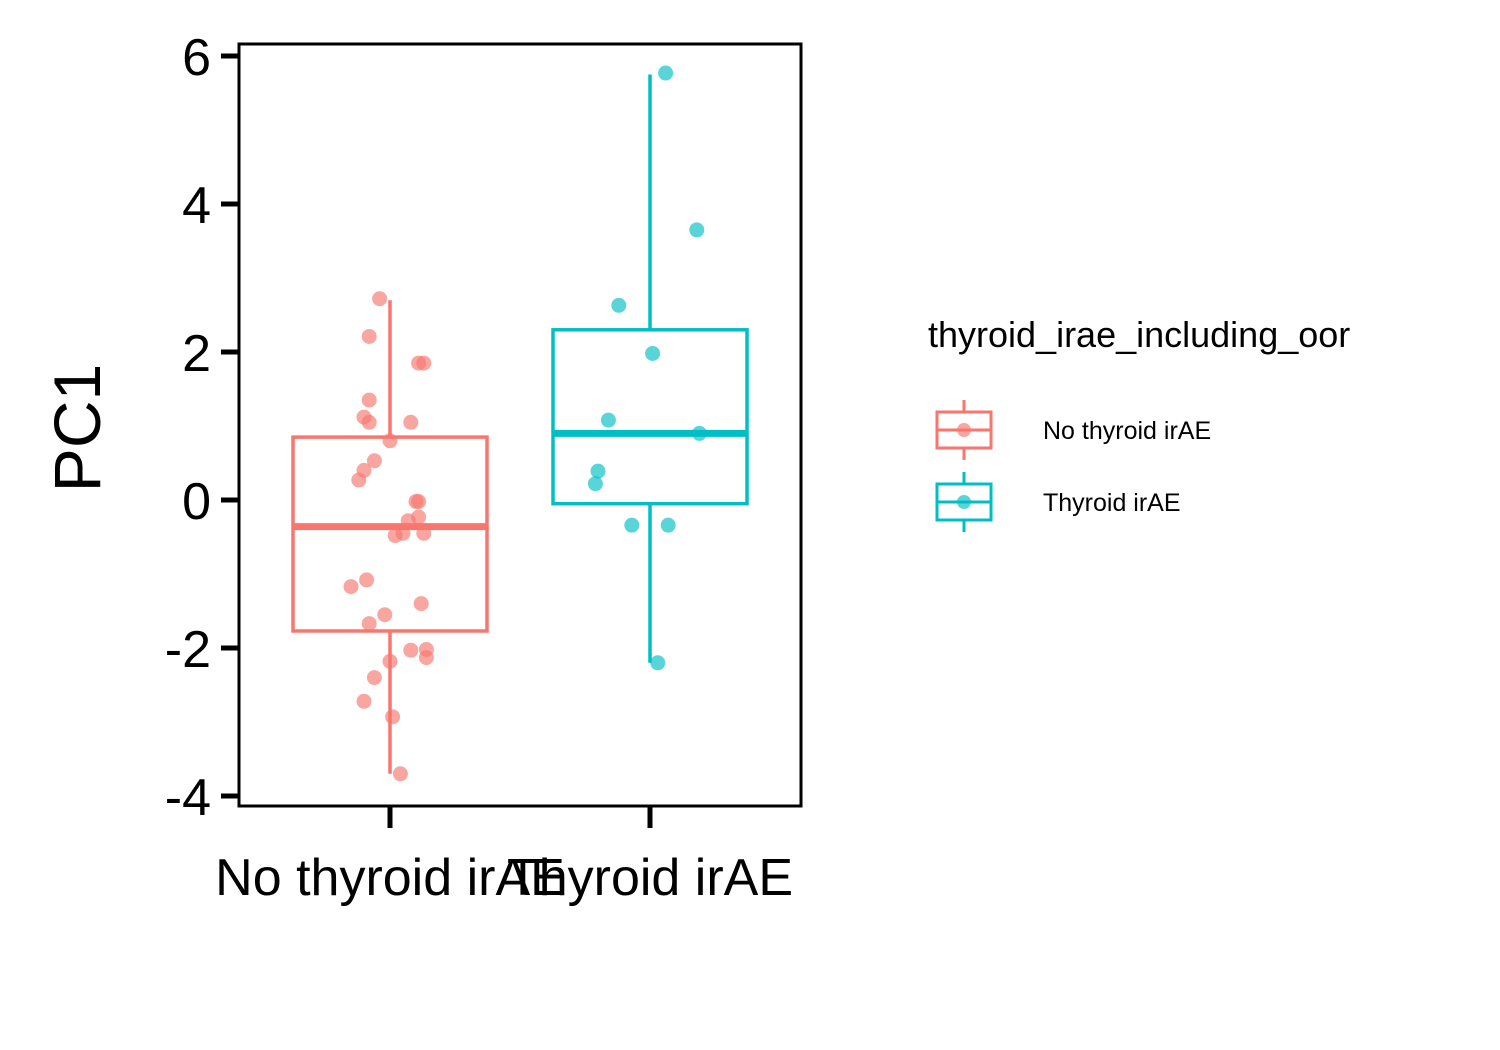 The width and height of the screenshot is (1500, 1050). What do you see at coordinates (1139, 334) in the screenshot?
I see `legend-title: thyroid_irae_including_oor` at bounding box center [1139, 334].